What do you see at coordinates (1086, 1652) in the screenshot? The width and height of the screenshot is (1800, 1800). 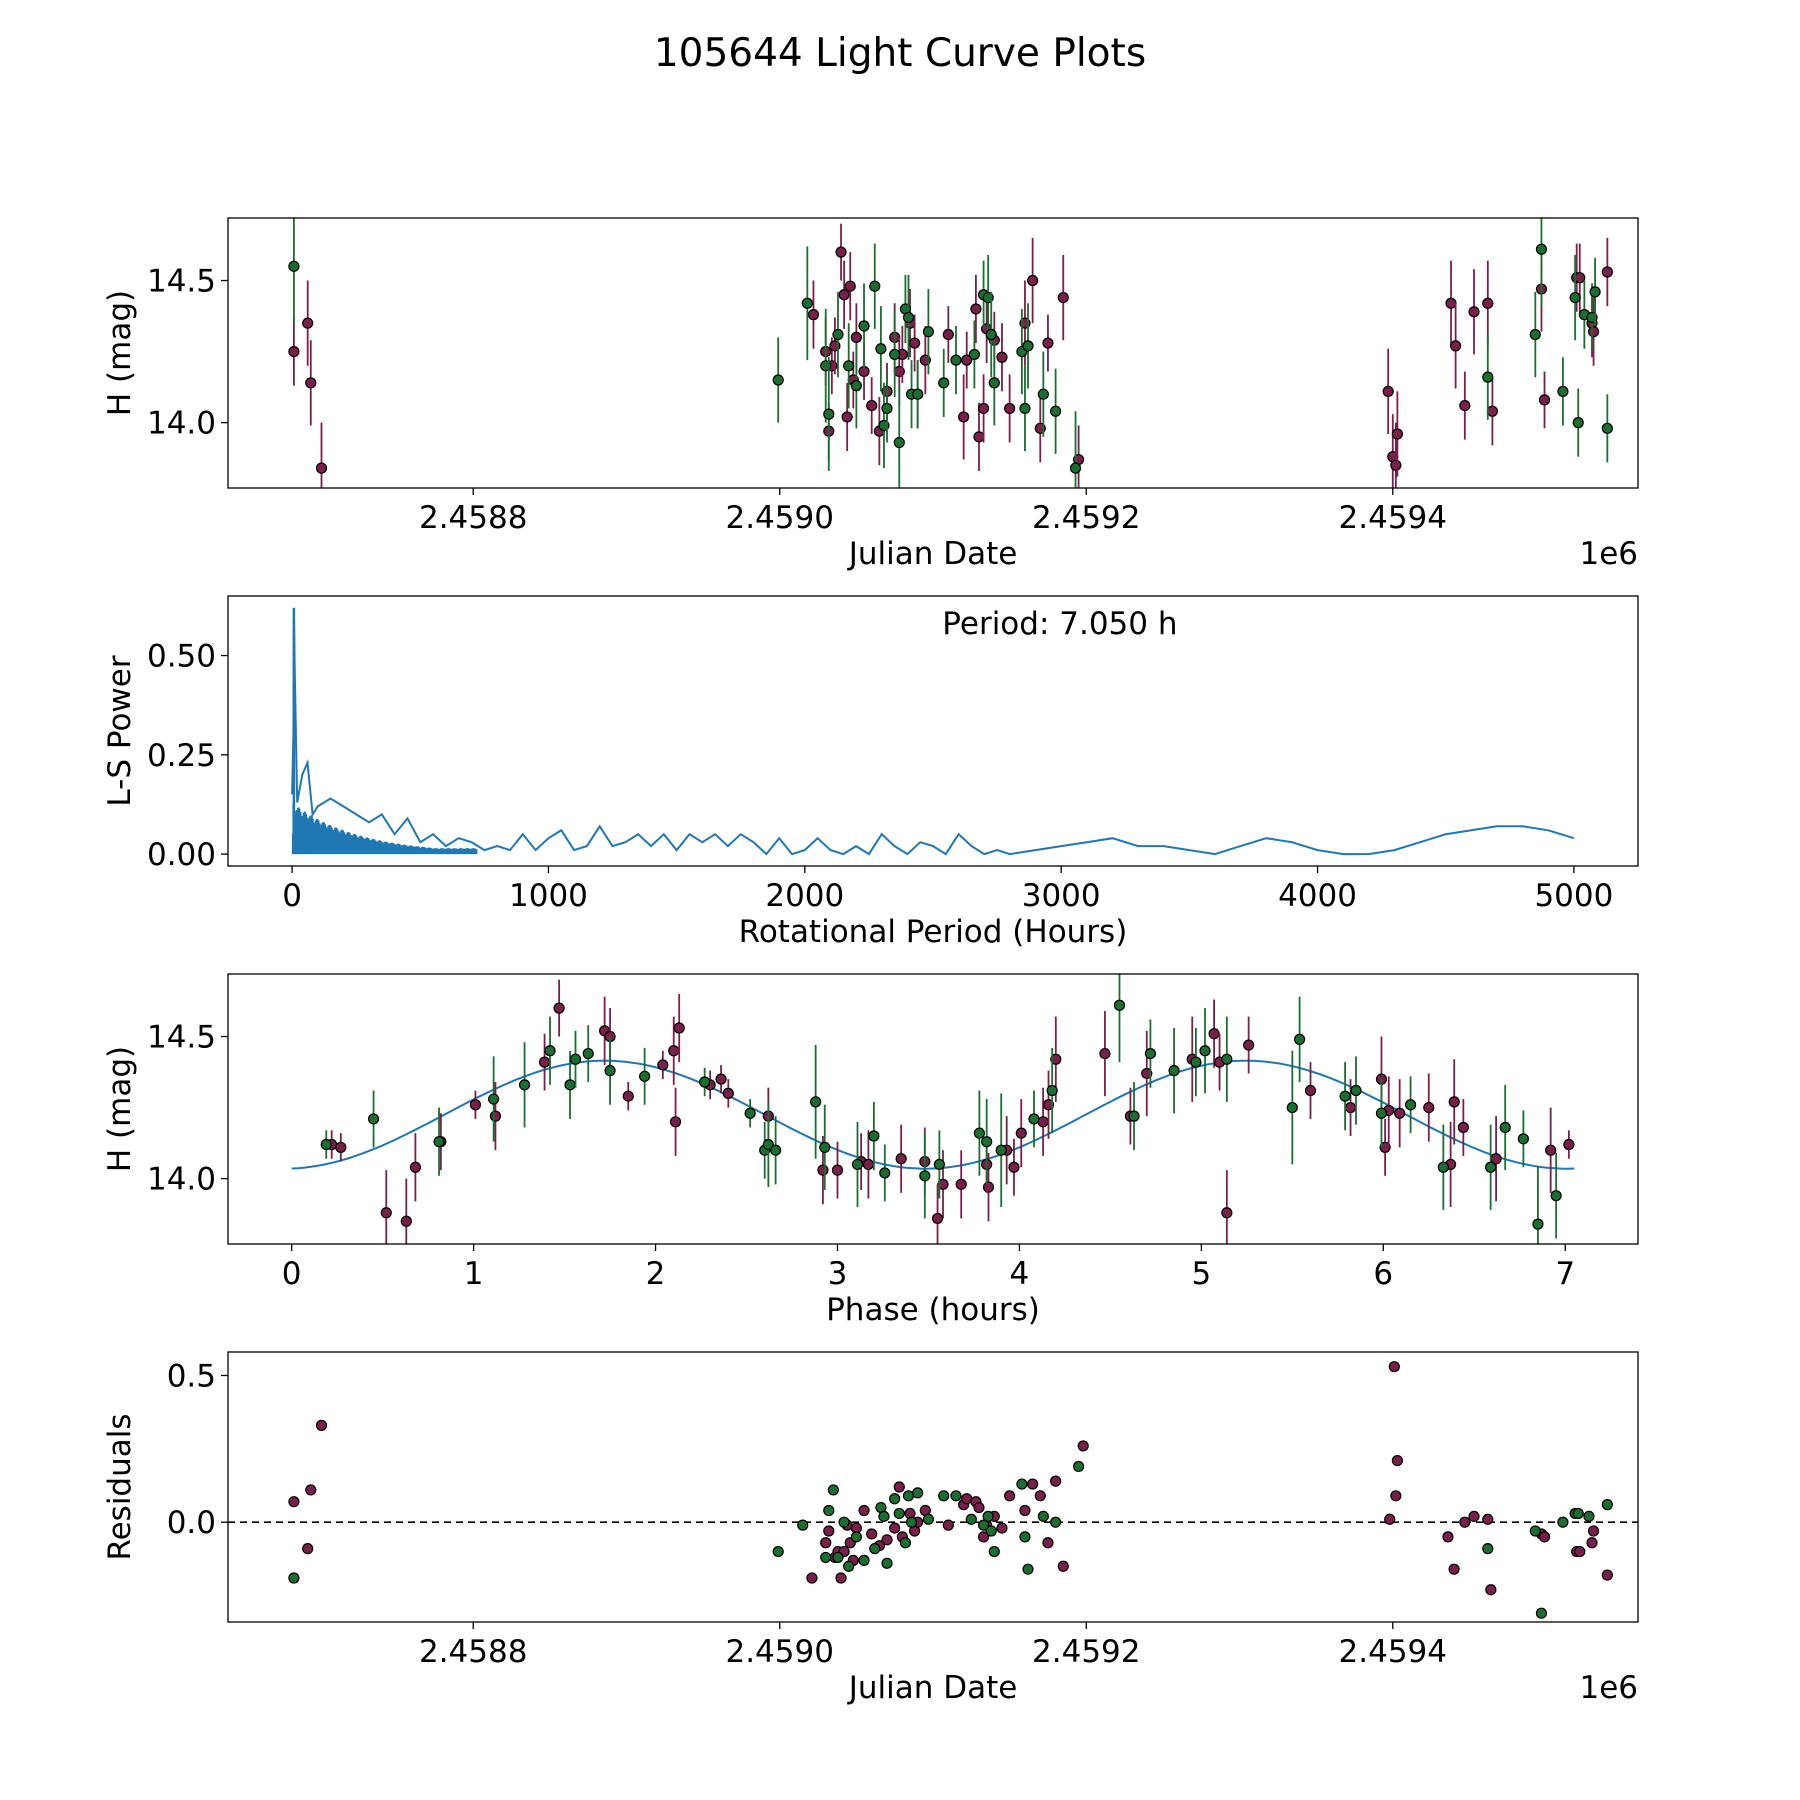 I see `x-tick-label-residuals: 2.4592` at bounding box center [1086, 1652].